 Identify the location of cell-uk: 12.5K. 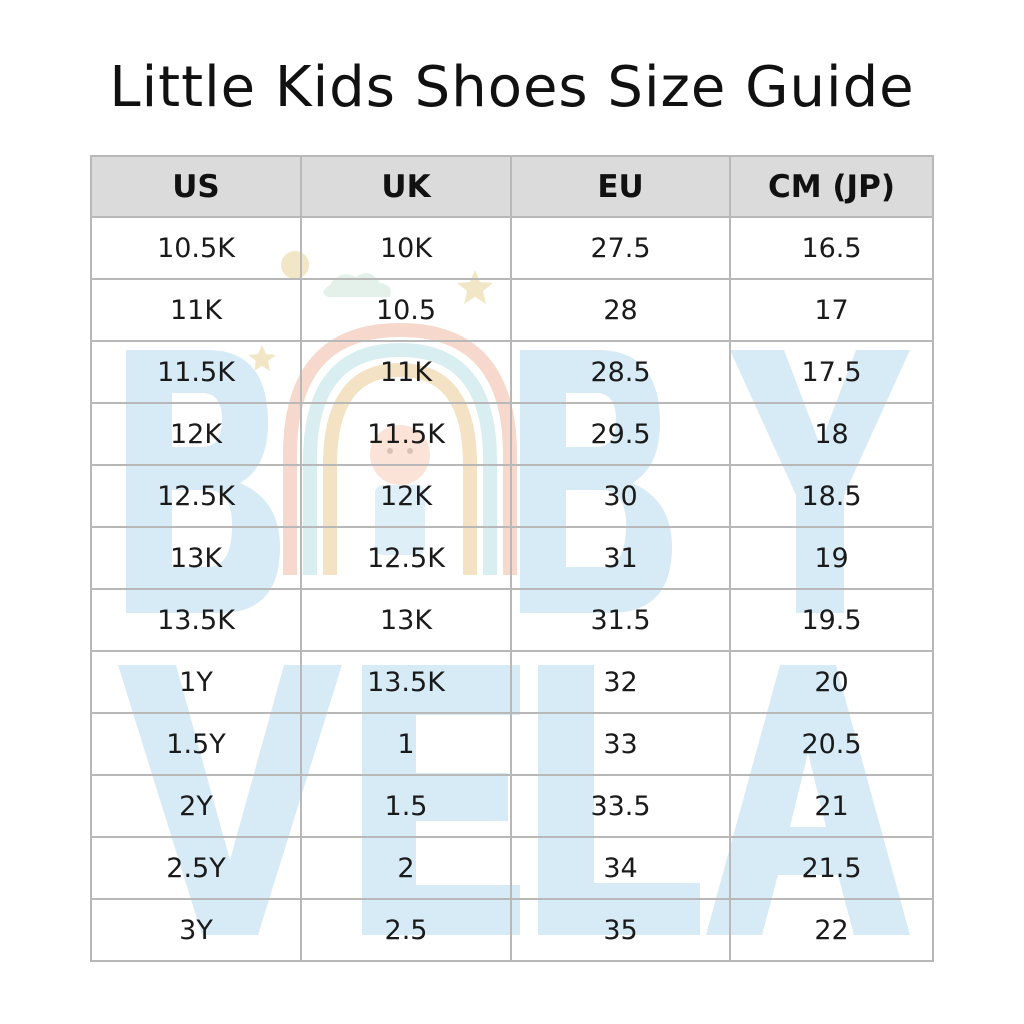
(406, 558).